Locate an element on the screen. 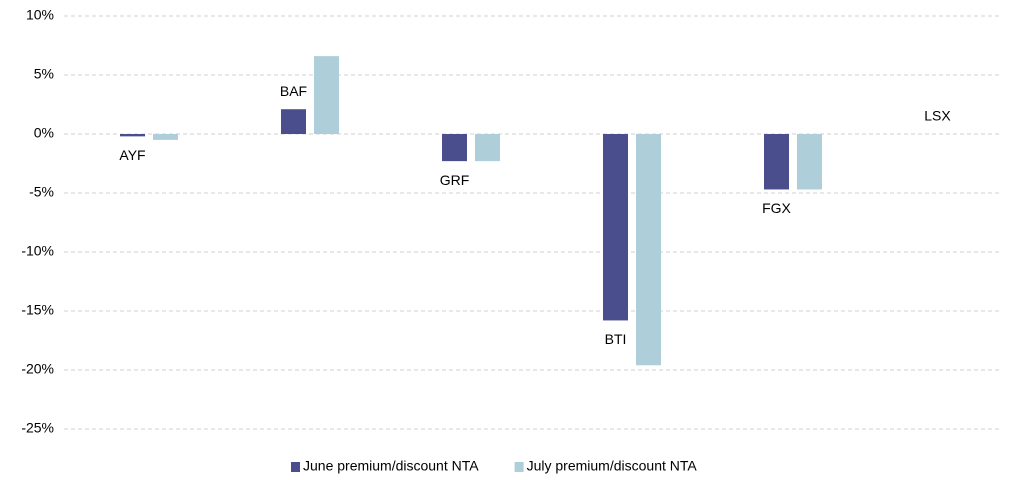 Image resolution: width=1023 pixels, height=480 pixels. y-tick-label: -15% is located at coordinates (37, 310).